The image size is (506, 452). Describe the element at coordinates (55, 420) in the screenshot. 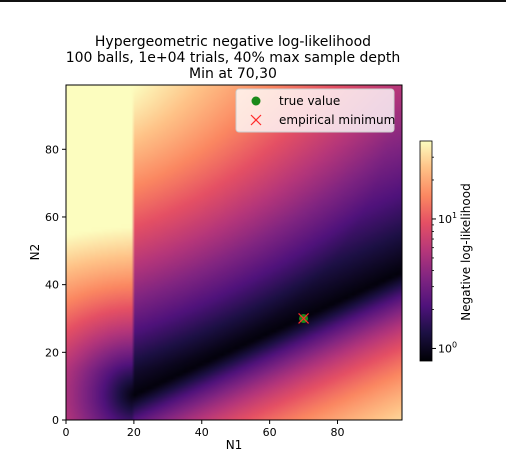

I see `y-tick-label: 0` at that location.